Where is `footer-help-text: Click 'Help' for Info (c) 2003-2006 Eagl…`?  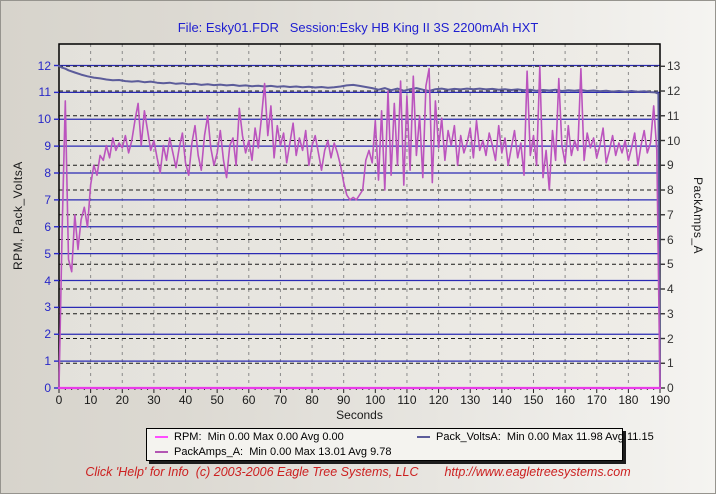 footer-help-text: Click 'Help' for Info (c) 2003-2006 Eagl… is located at coordinates (252, 472).